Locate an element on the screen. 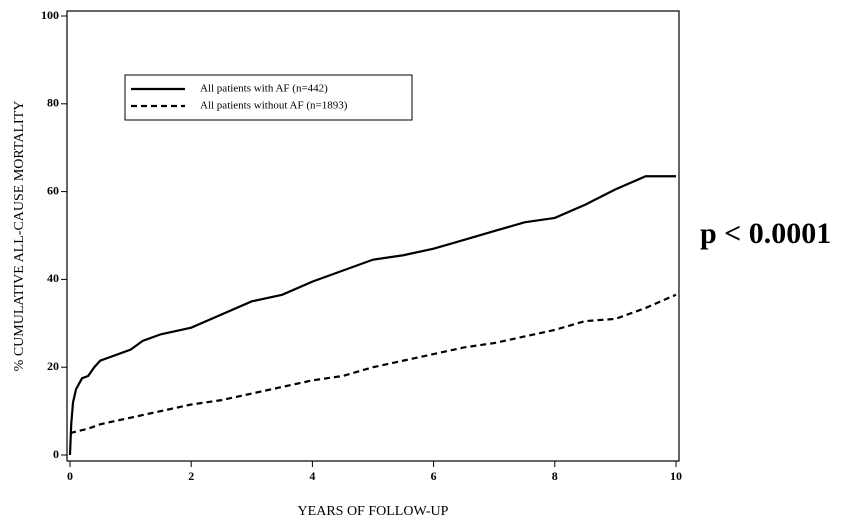  x-axis-title: YEARS OF FOLLOW-UP is located at coordinates (373, 511).